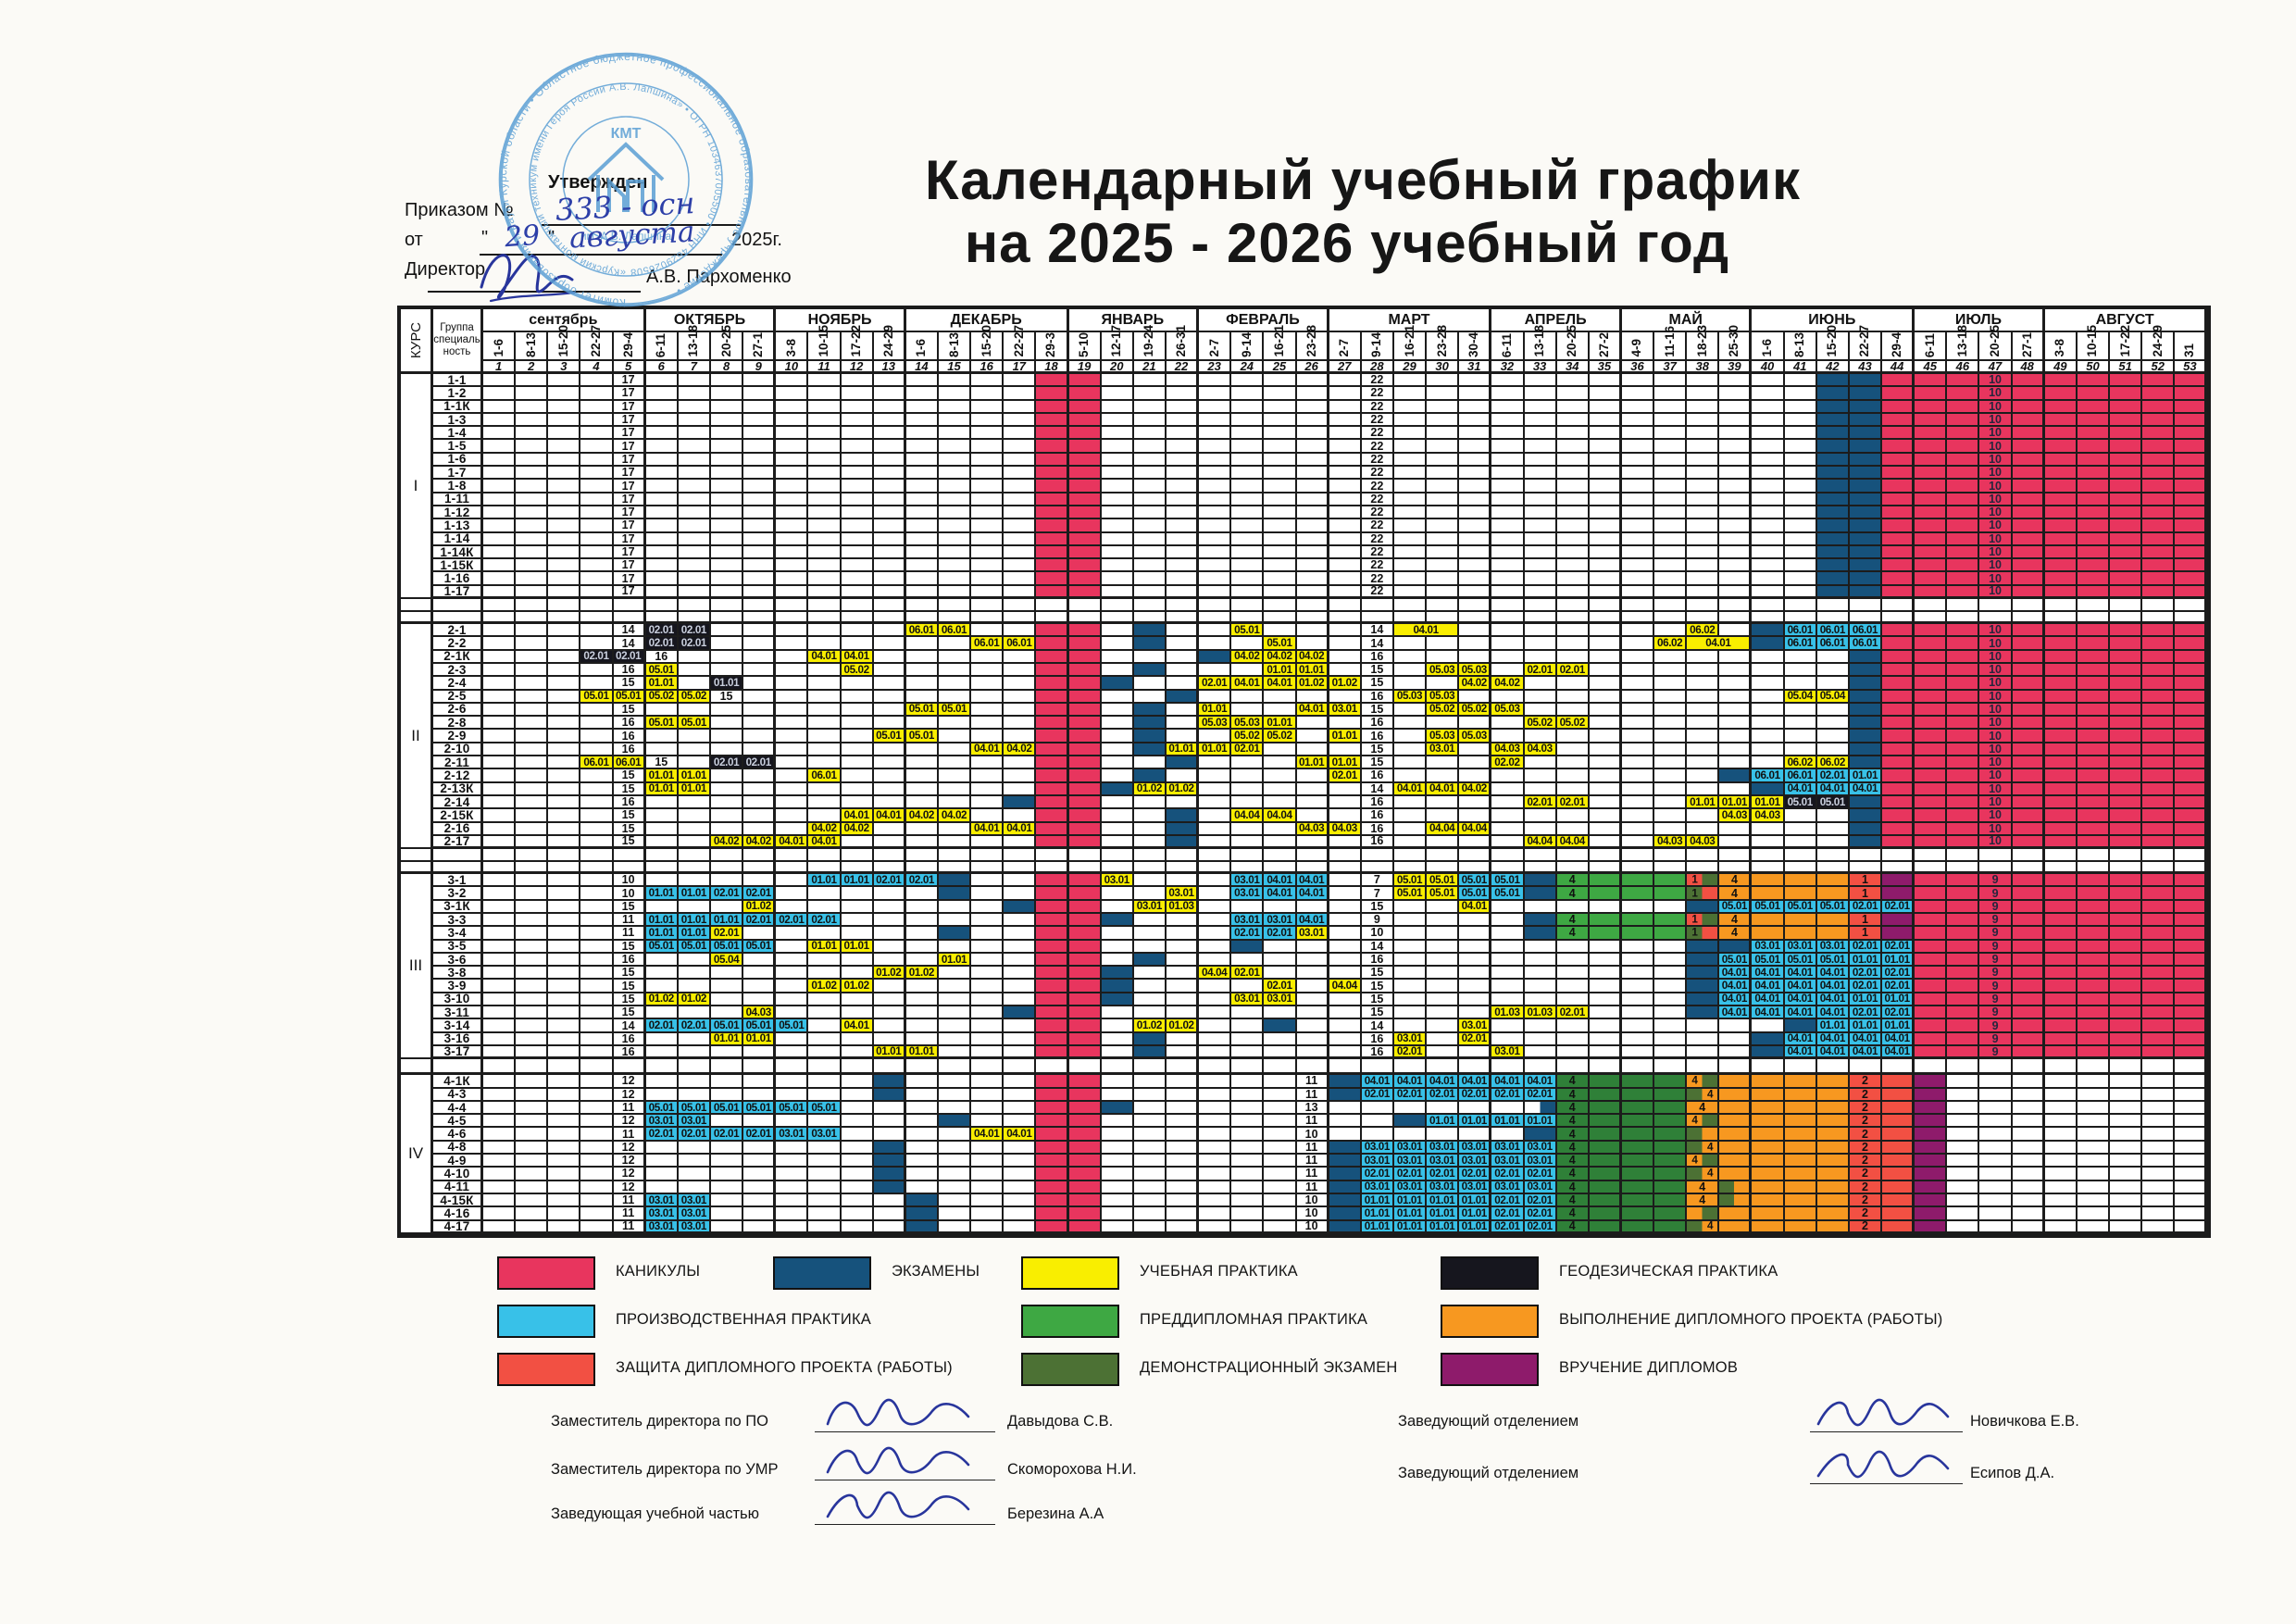 This screenshot has height=1624, width=2296. I want to click on week-cell: 01.01, so click(1866, 961).